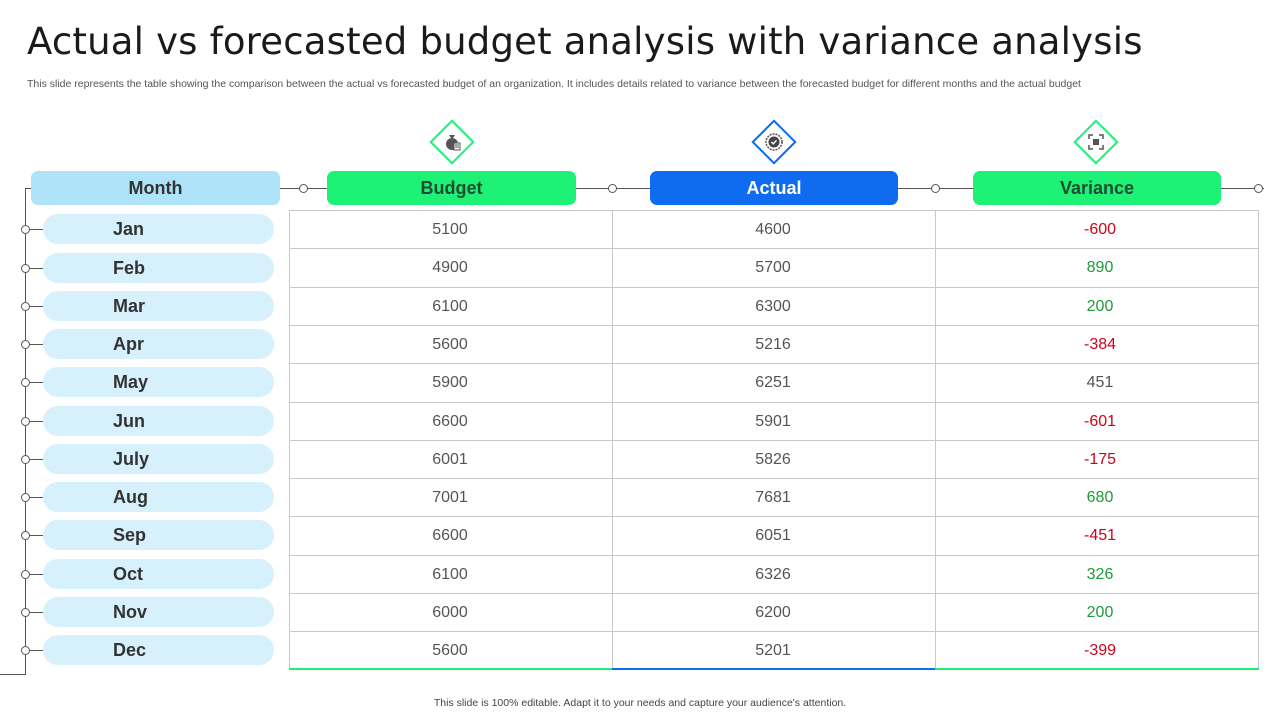  What do you see at coordinates (450, 612) in the screenshot?
I see `budget-cell: 6000` at bounding box center [450, 612].